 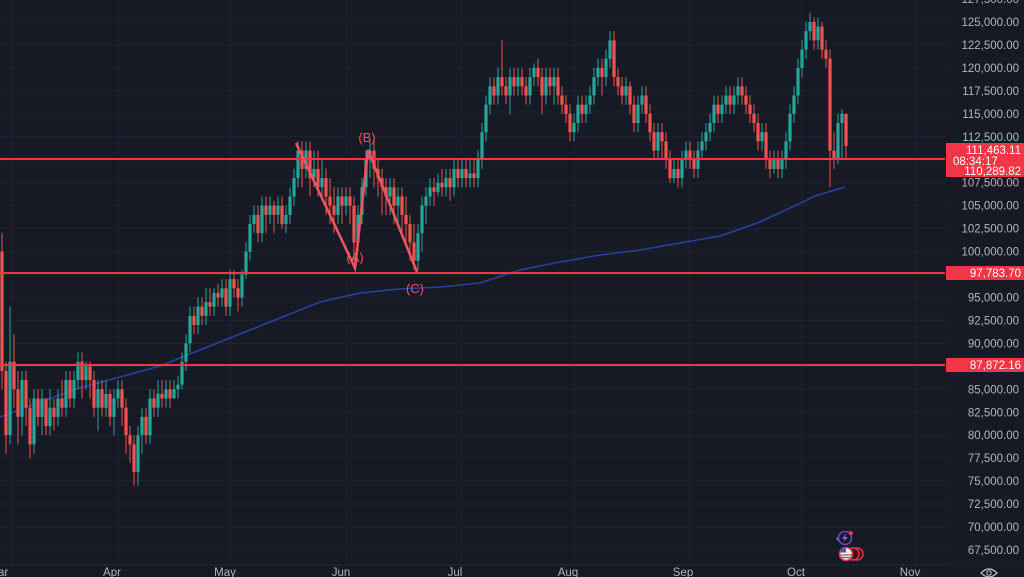 What do you see at coordinates (990, 92) in the screenshot?
I see `price-tick-label: 117,500.00` at bounding box center [990, 92].